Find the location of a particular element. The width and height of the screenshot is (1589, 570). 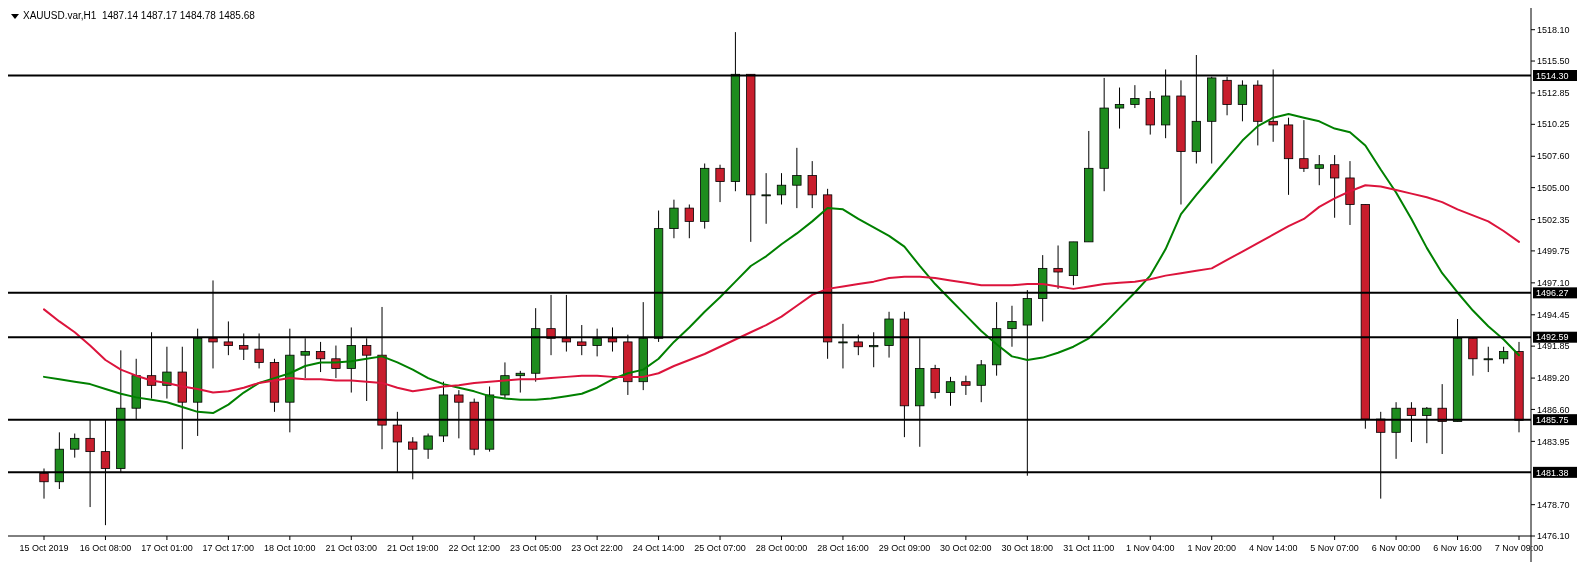

x-tick-label: 15 Oct 2019 is located at coordinates (44, 548).